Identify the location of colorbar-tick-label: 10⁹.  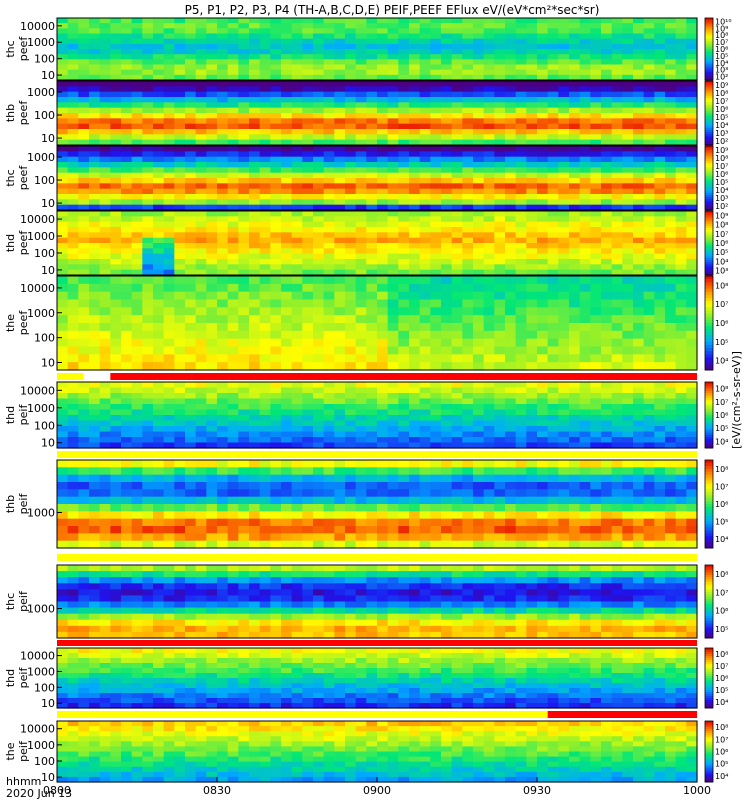
(721, 28).